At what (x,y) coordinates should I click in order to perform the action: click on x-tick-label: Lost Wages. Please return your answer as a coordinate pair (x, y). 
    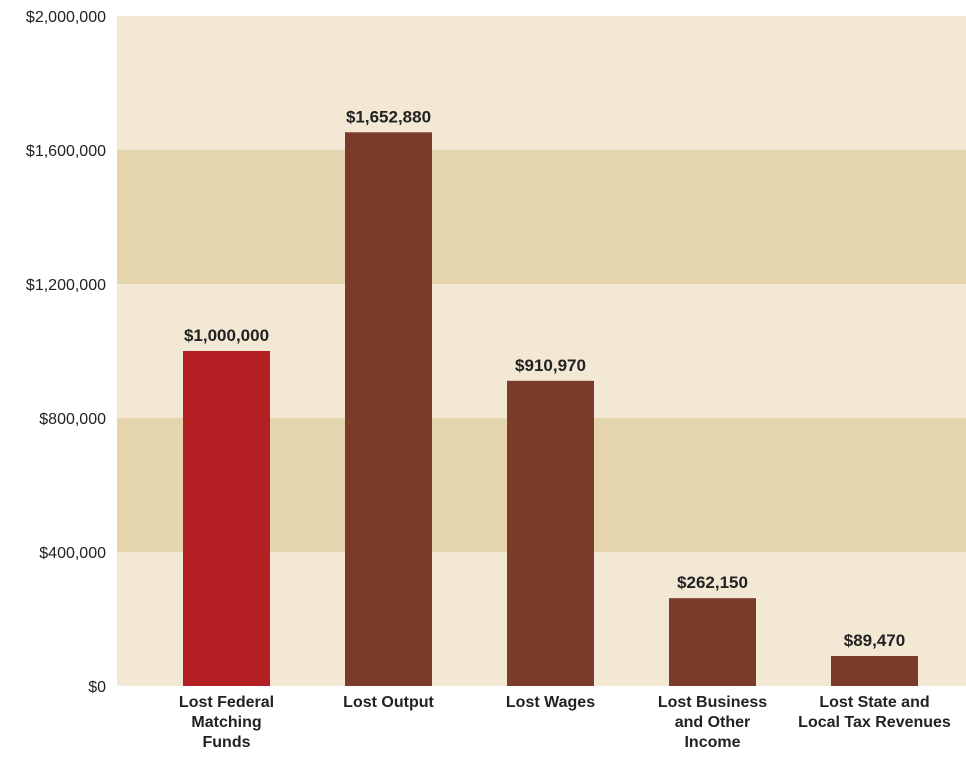
    Looking at the image, I should click on (550, 702).